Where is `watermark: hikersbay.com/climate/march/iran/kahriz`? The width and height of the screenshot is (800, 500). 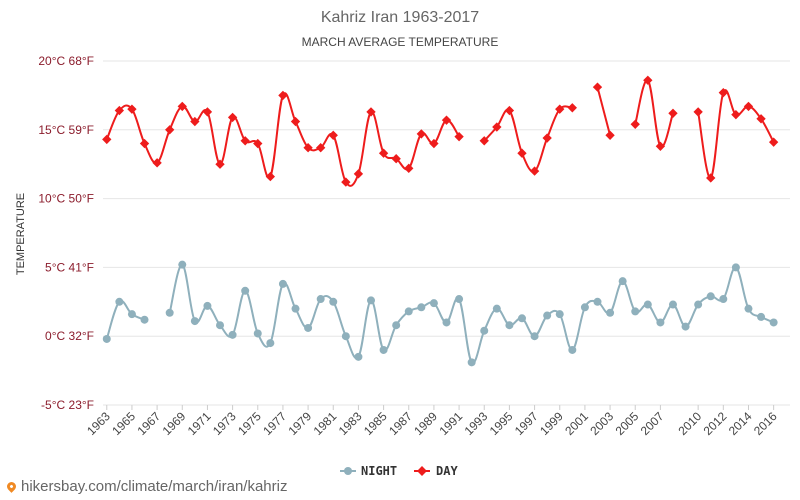
watermark: hikersbay.com/climate/march/iran/kahriz is located at coordinates (145, 486).